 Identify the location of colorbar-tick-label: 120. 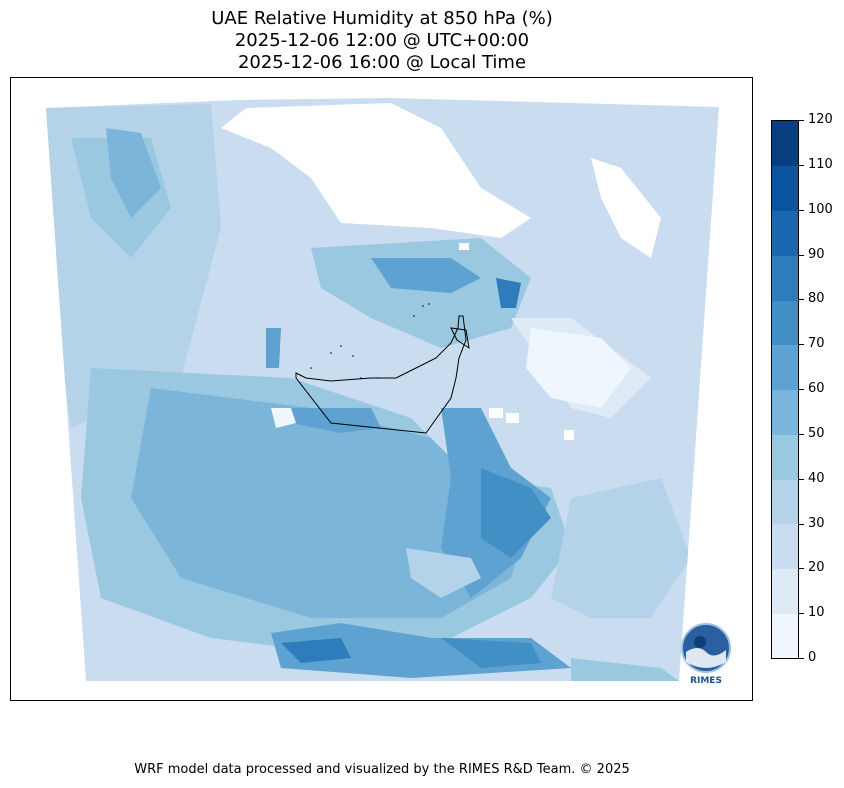
(820, 119).